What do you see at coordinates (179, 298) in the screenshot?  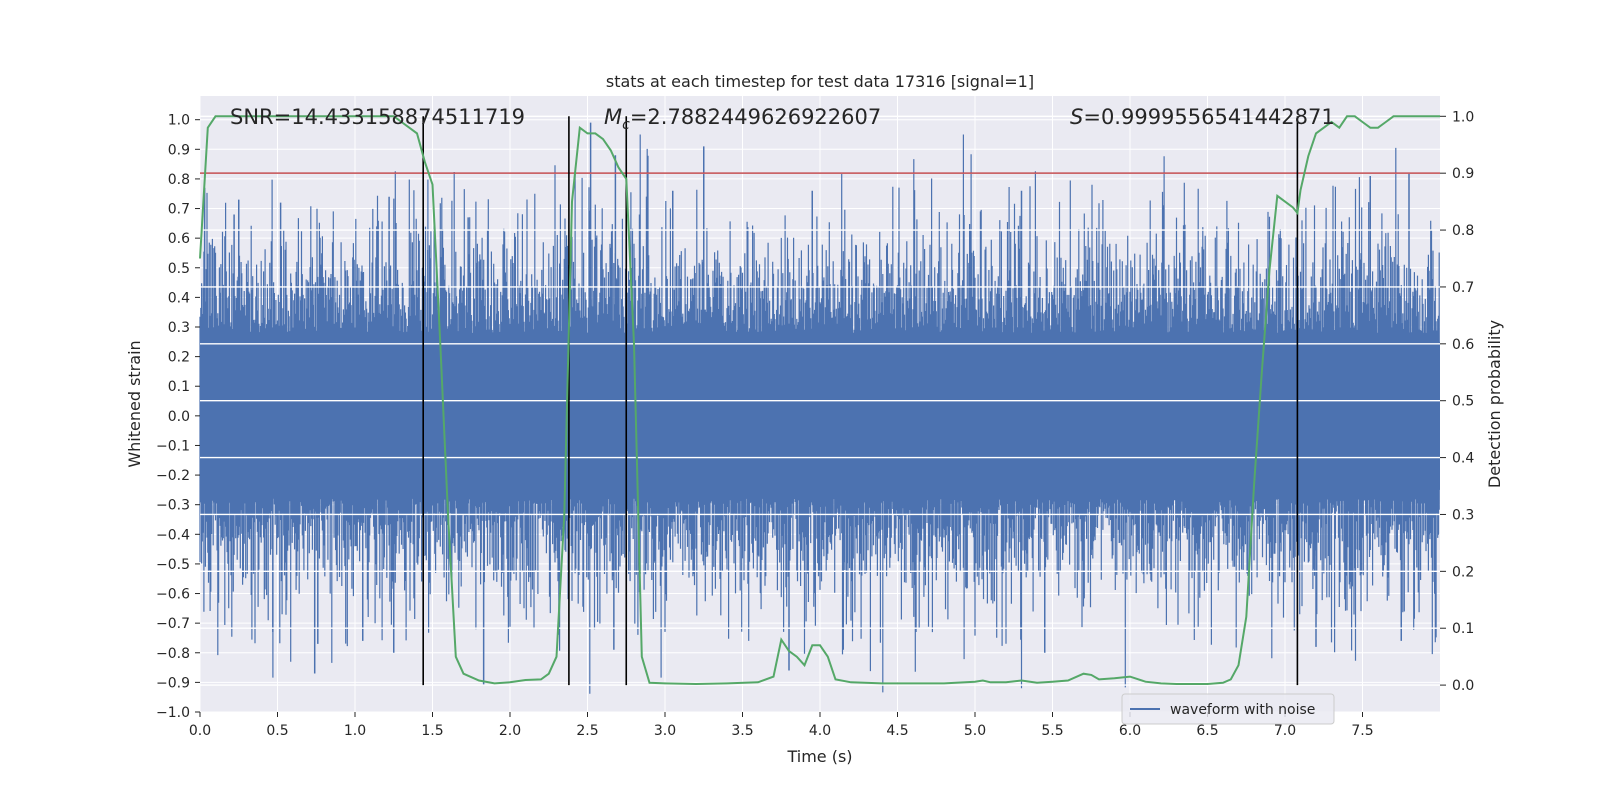 I see `y-tick-label: 0.4` at bounding box center [179, 298].